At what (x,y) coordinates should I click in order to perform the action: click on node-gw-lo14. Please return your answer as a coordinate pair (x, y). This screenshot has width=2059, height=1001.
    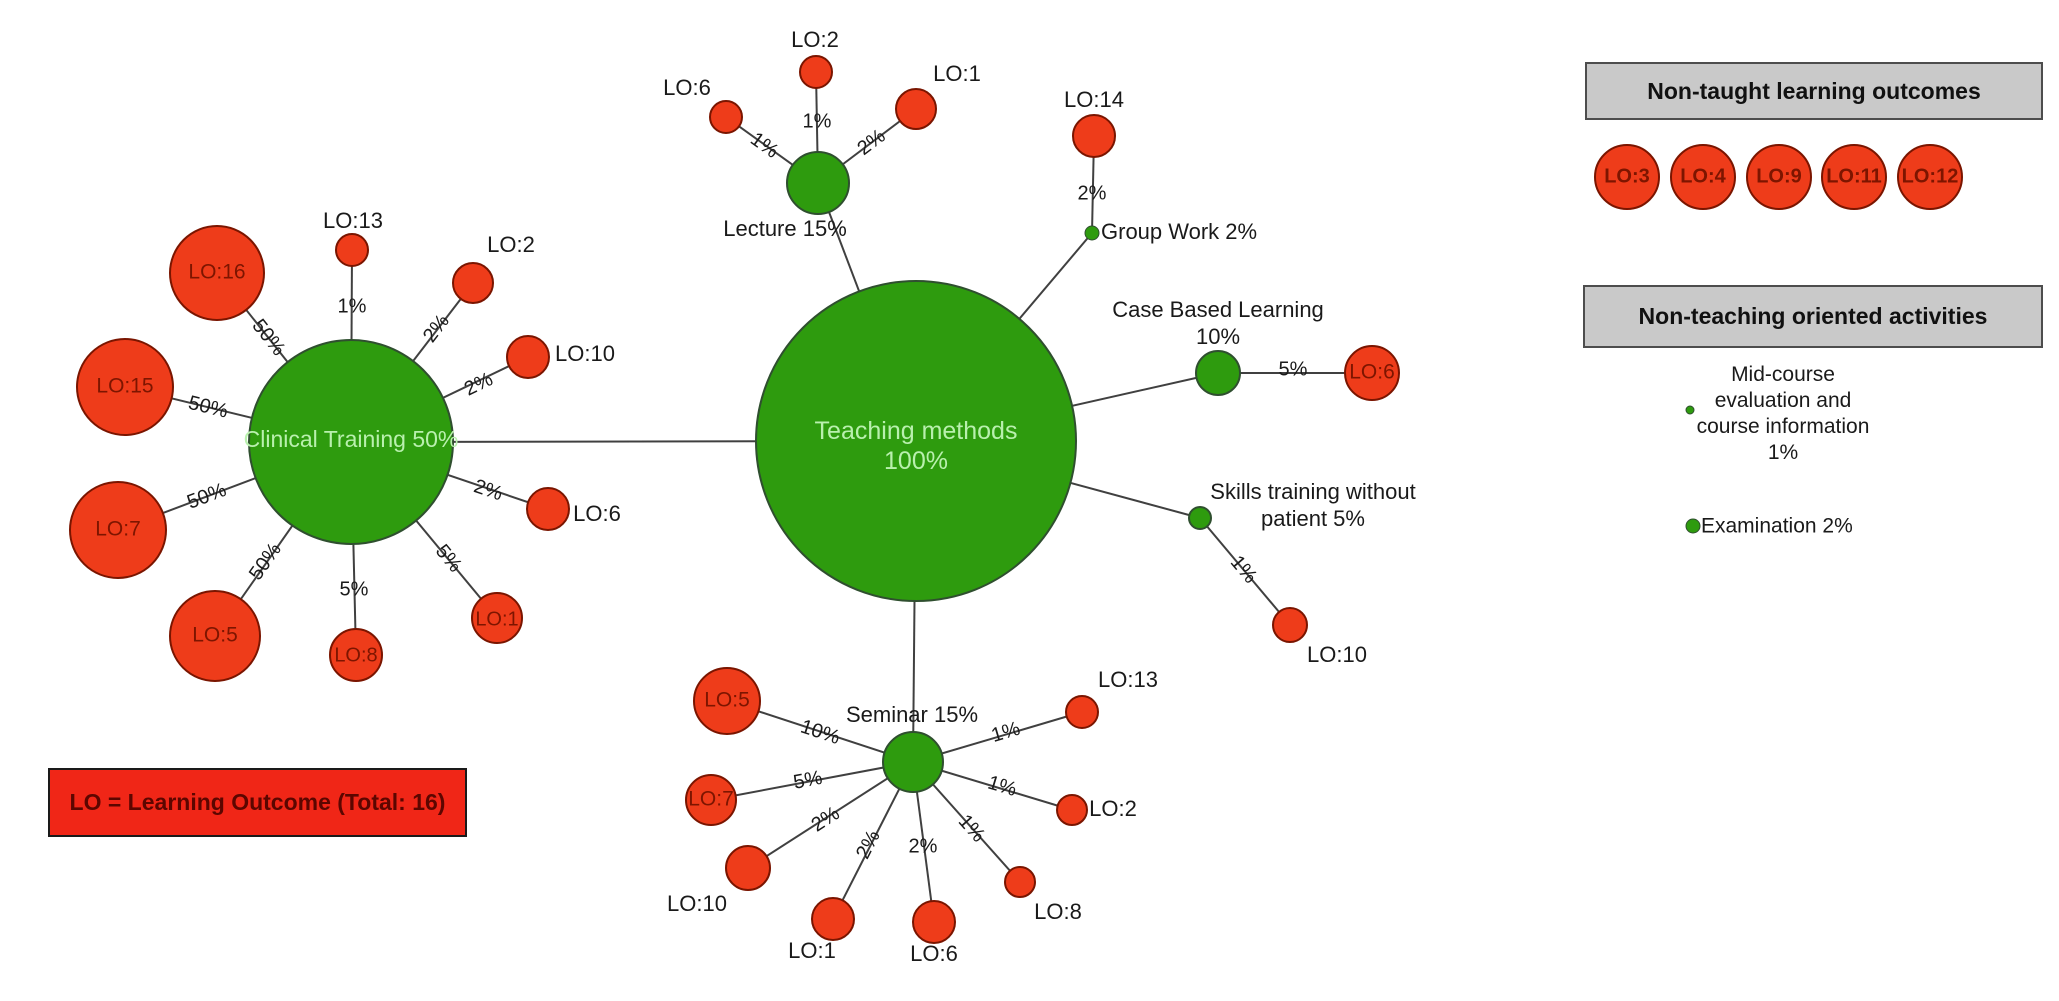
    Looking at the image, I should click on (1094, 136).